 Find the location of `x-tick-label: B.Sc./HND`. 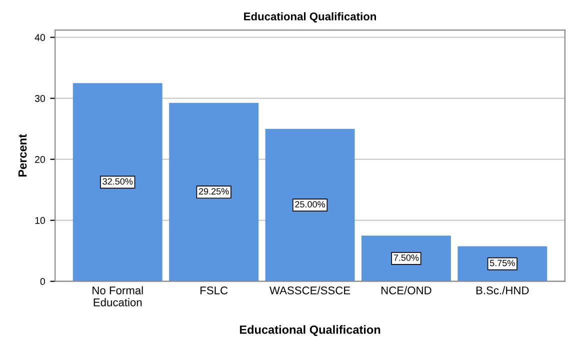

x-tick-label: B.Sc./HND is located at coordinates (502, 290).